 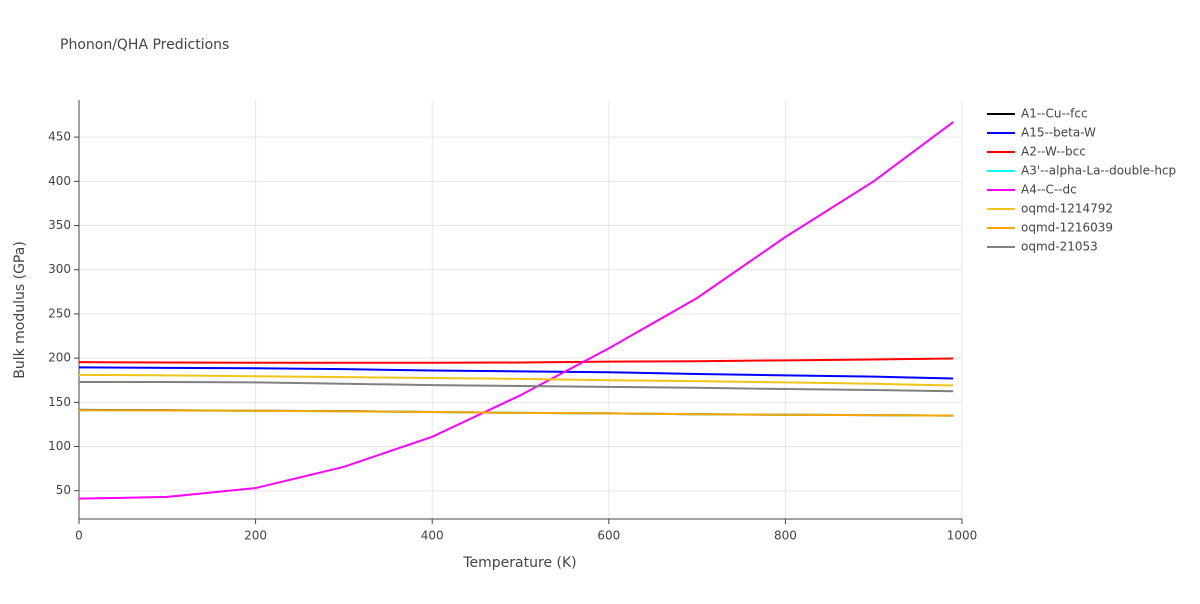 What do you see at coordinates (1098, 171) in the screenshot?
I see `legend-label: A3'--alpha-La--double-hcp` at bounding box center [1098, 171].